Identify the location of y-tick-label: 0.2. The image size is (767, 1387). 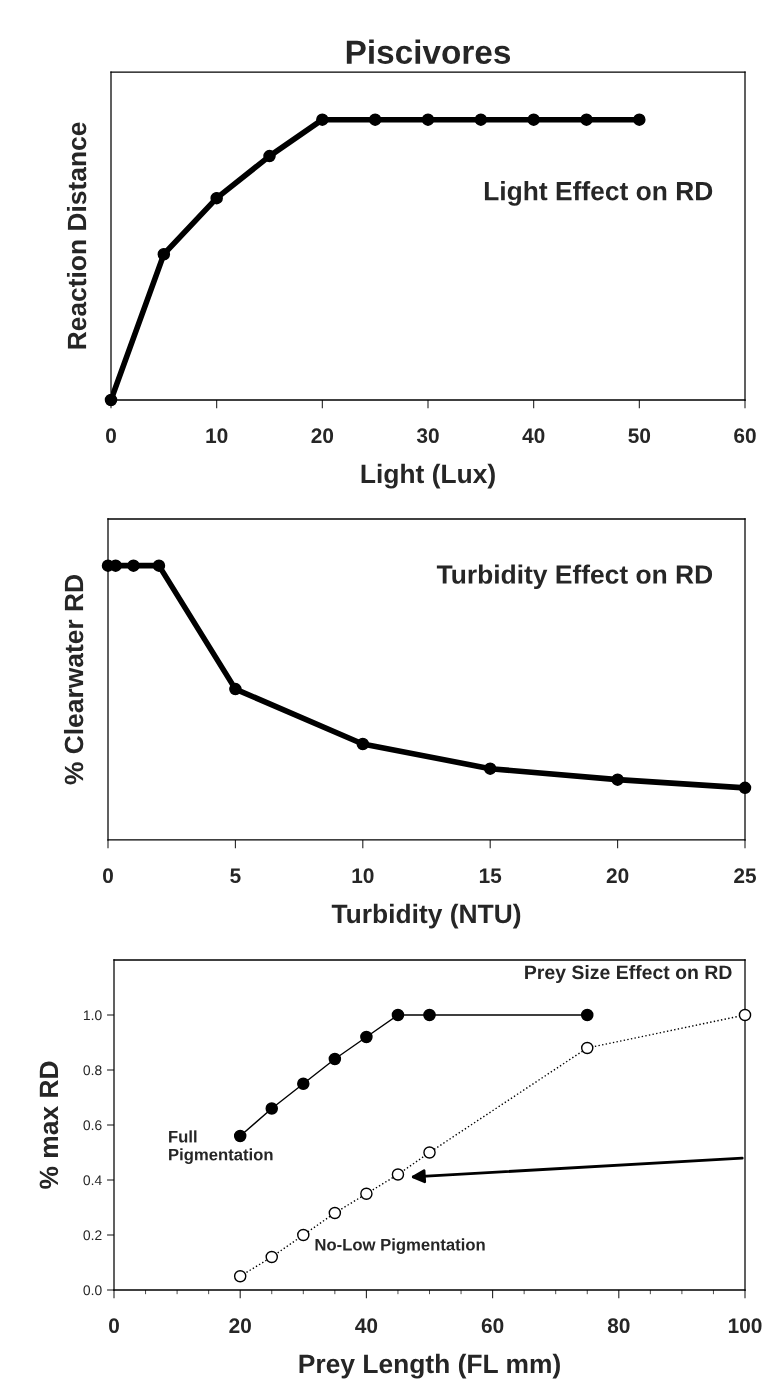
(92, 1235).